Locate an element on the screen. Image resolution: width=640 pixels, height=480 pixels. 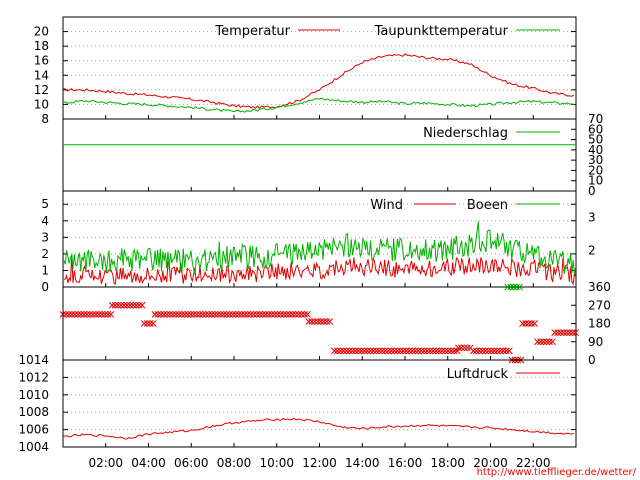
legend-label: Boeen is located at coordinates (487, 205).